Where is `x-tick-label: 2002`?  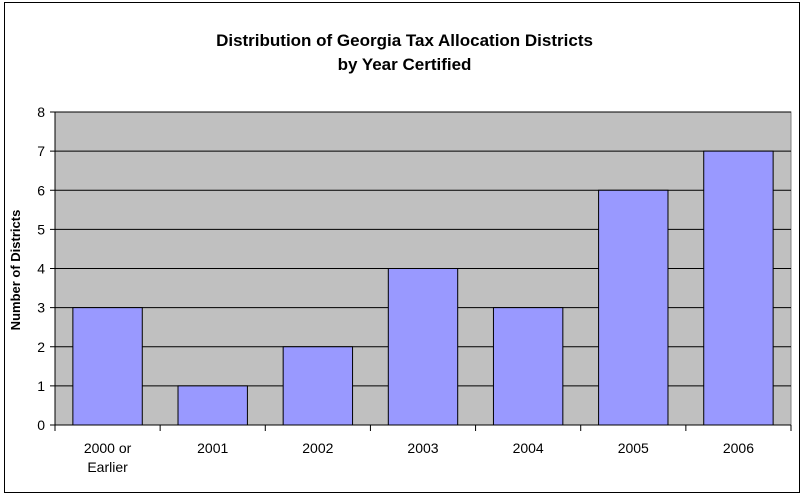 x-tick-label: 2002 is located at coordinates (317, 448).